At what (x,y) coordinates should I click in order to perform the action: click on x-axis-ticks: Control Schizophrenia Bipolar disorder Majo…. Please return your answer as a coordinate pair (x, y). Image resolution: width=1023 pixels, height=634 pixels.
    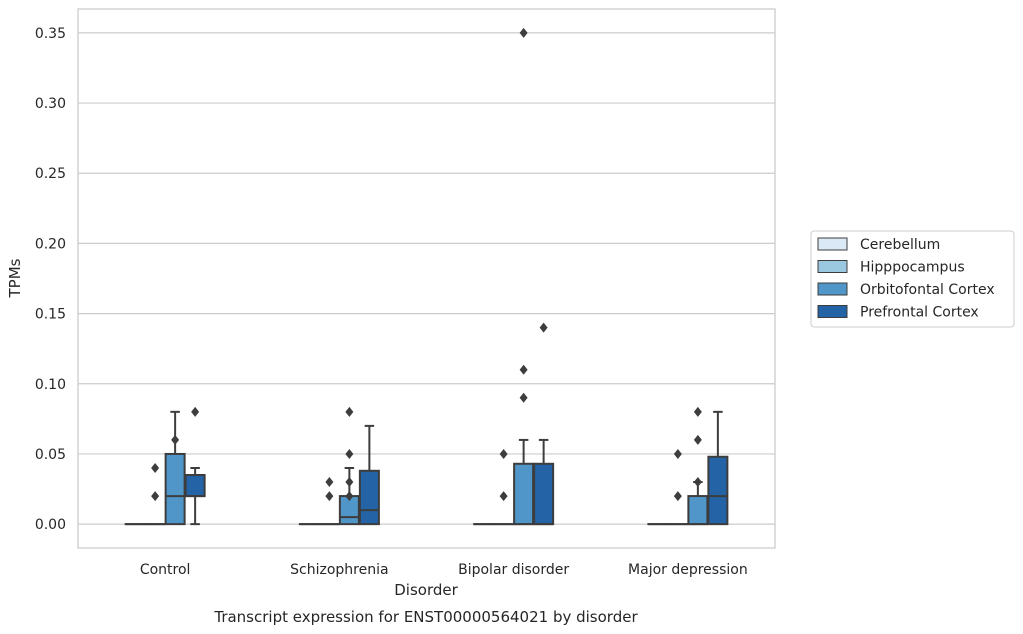
    Looking at the image, I should click on (444, 570).